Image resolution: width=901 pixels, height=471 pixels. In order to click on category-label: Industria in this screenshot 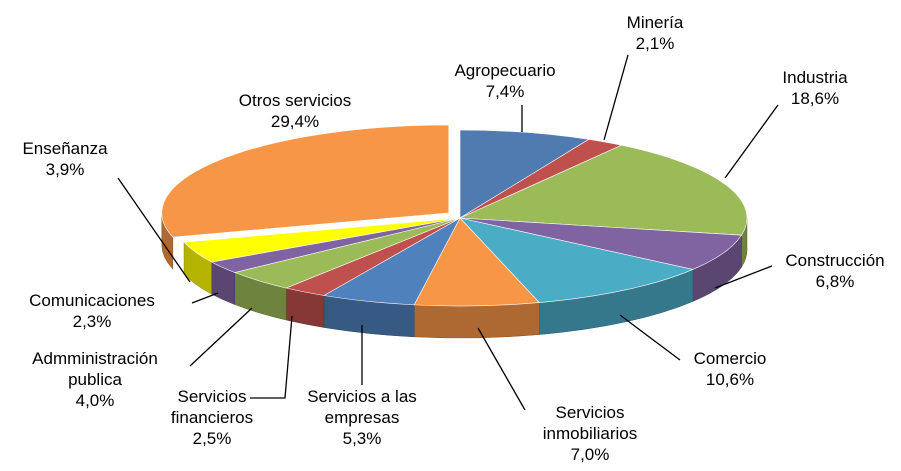, I will do `click(815, 77)`.